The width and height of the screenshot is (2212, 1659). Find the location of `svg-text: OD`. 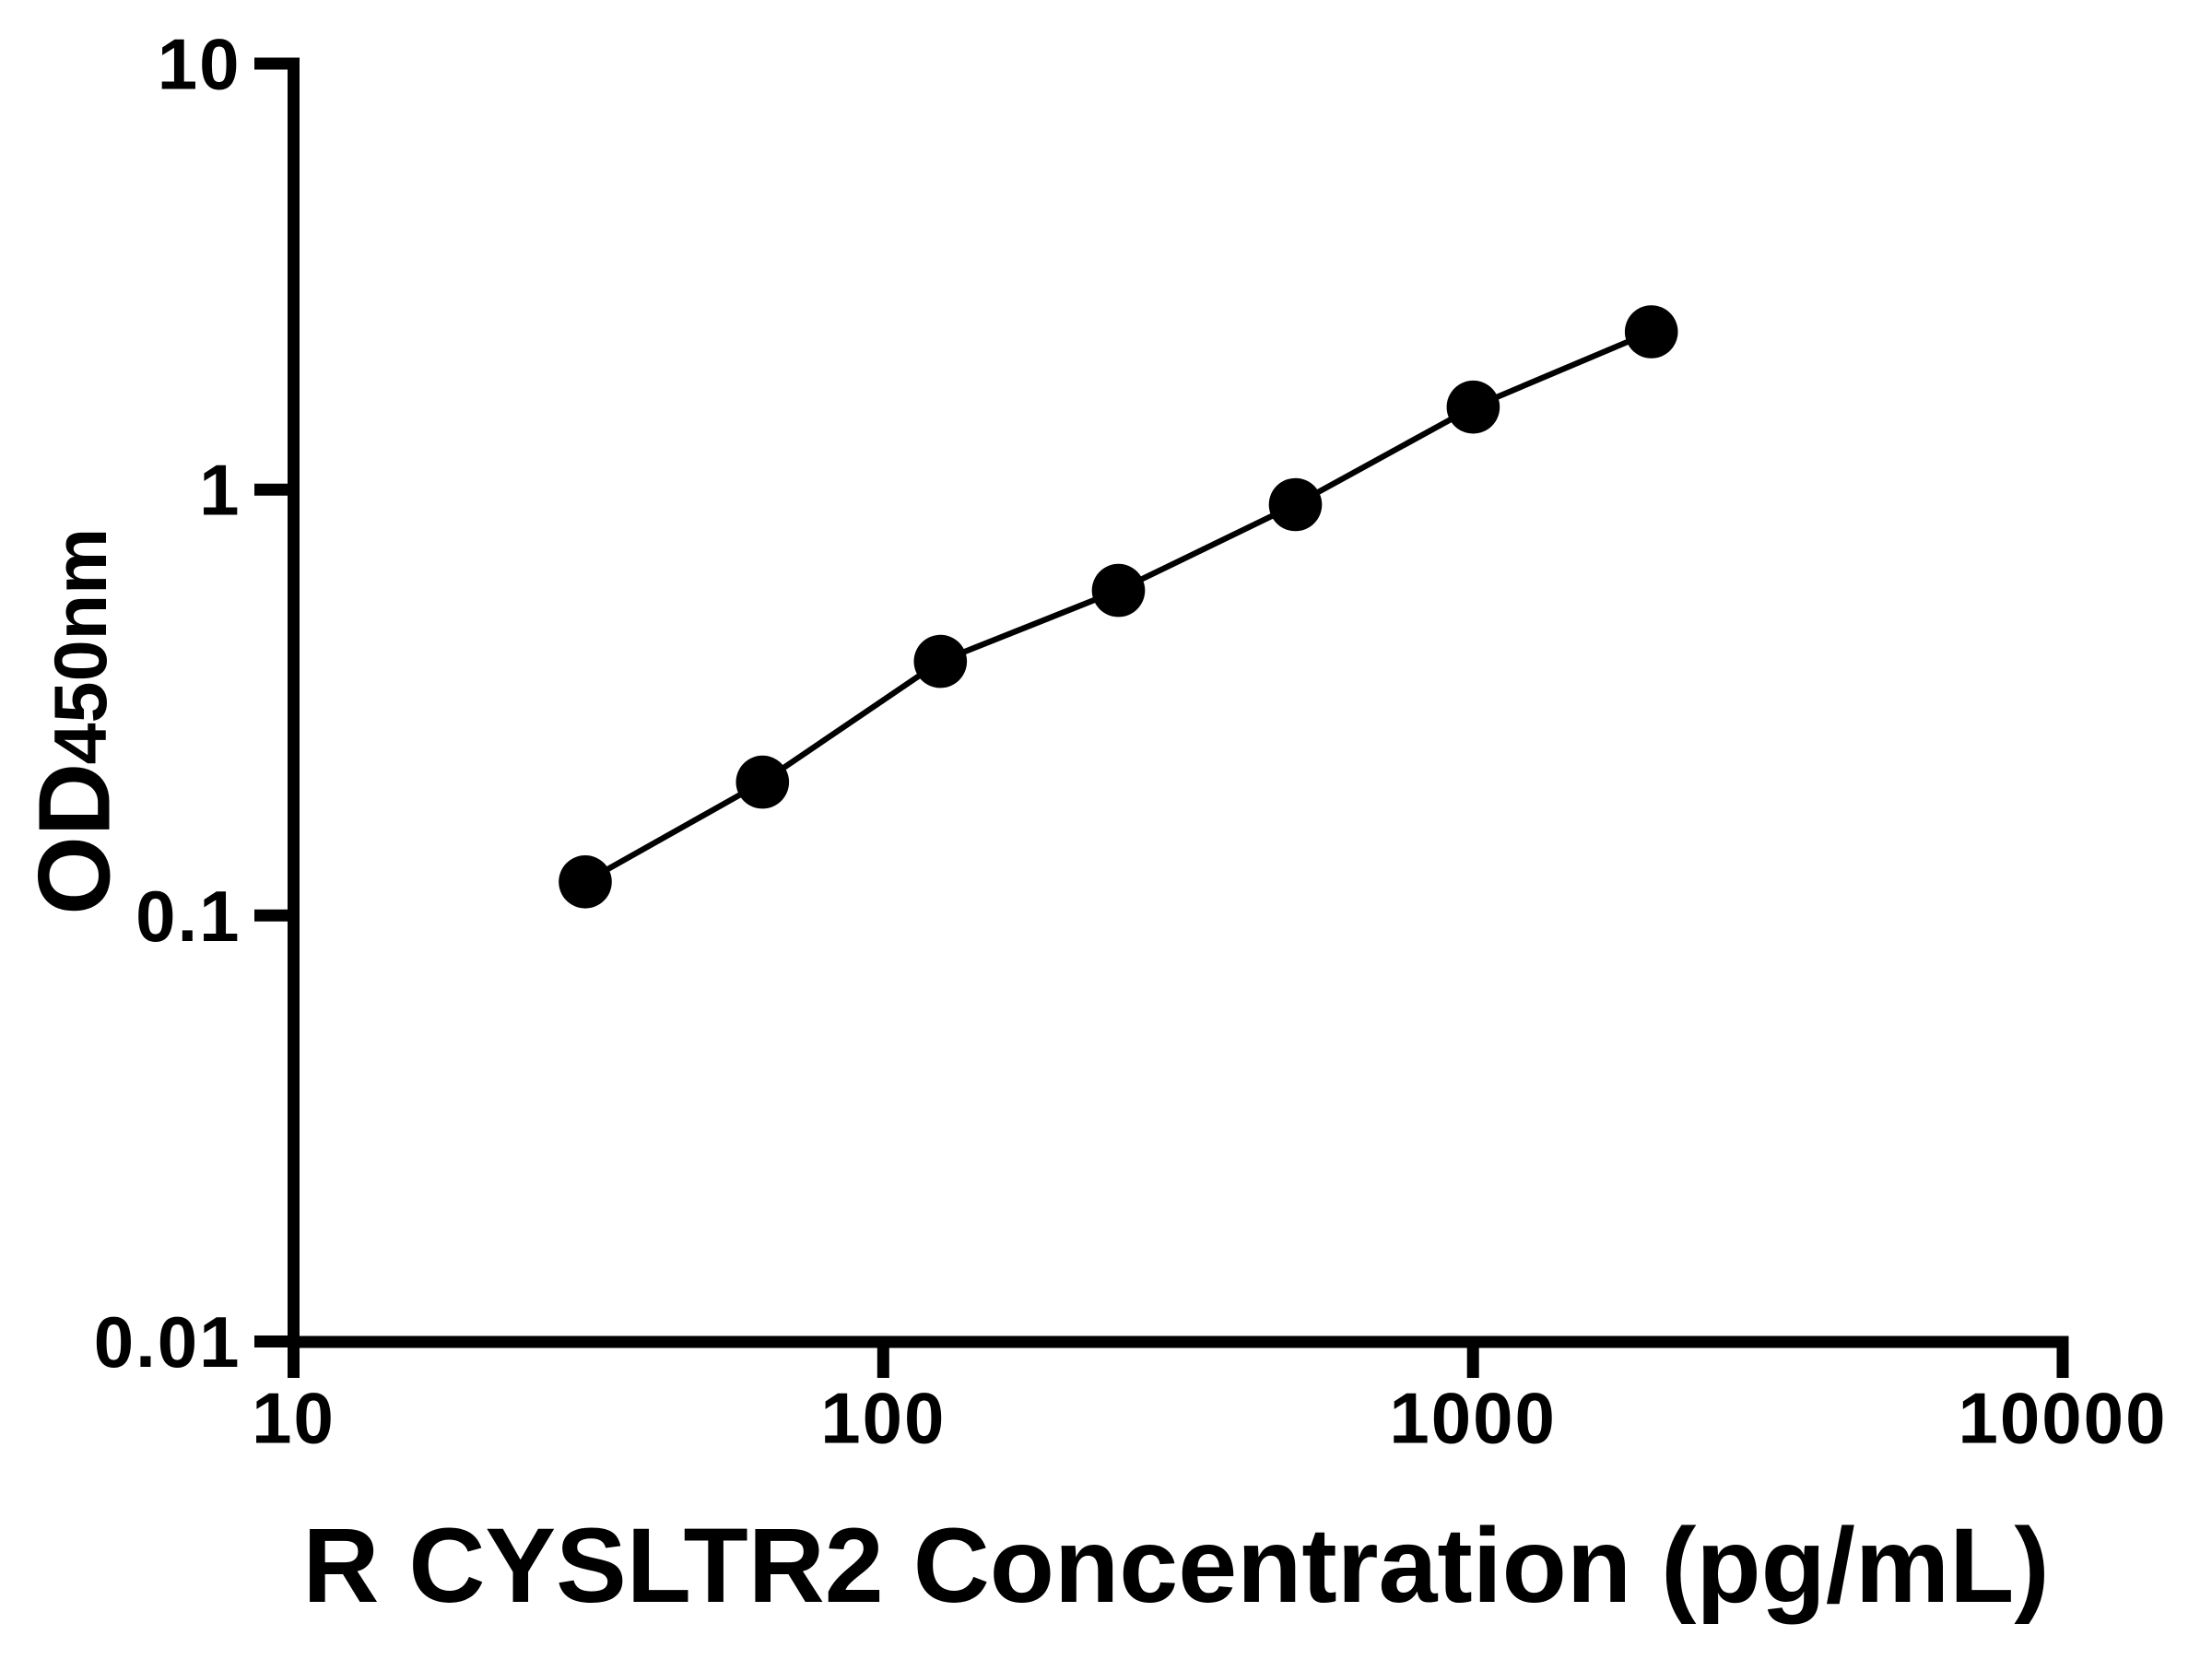

svg-text: OD is located at coordinates (75, 839).